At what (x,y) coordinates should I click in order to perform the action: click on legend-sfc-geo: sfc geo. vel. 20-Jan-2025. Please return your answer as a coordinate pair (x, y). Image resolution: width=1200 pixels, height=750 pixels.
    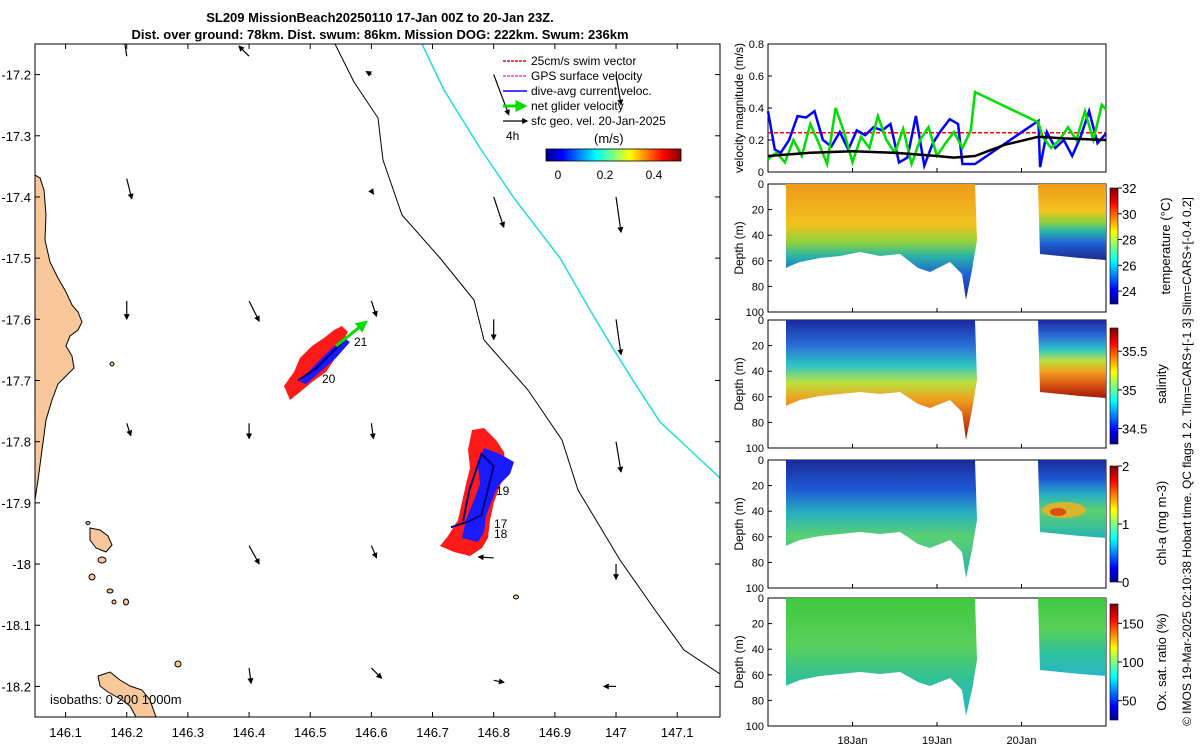
    Looking at the image, I should click on (598, 121).